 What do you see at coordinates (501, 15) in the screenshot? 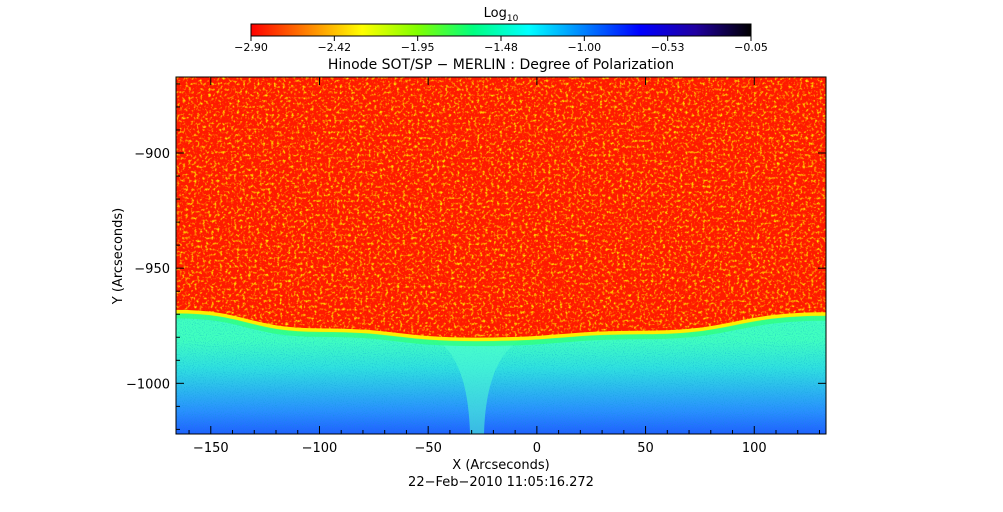
I see `colorbar-label: Log10` at bounding box center [501, 15].